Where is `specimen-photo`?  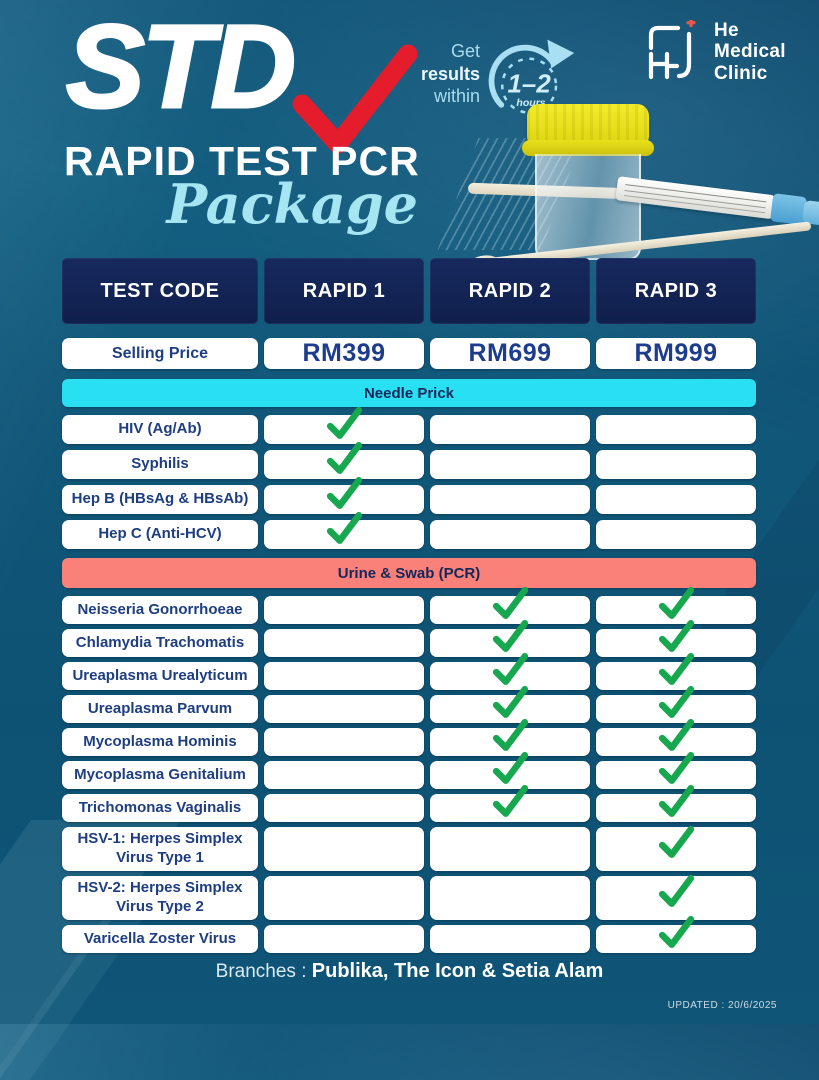 specimen-photo is located at coordinates (624, 181).